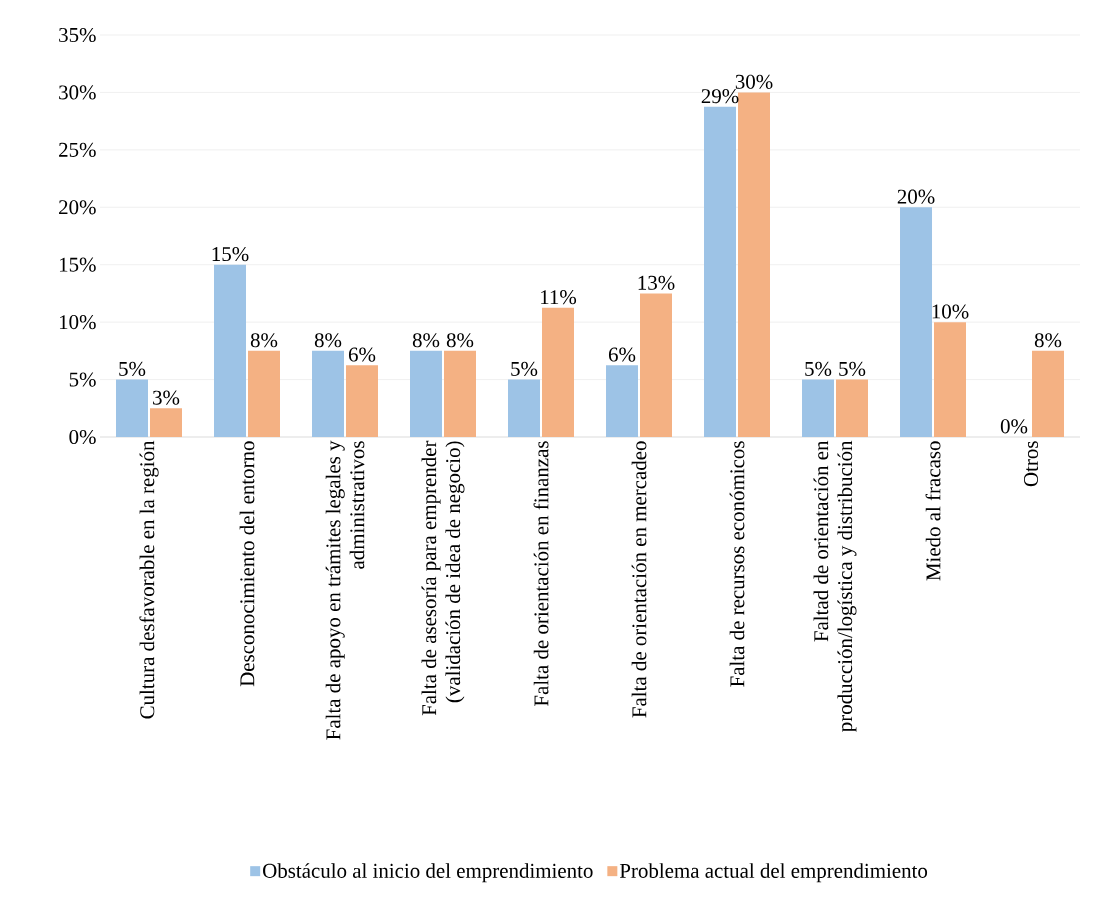 This screenshot has height=909, width=1094. I want to click on x-tick-label: Falta de orientación en mercadeo, so click(639, 579).